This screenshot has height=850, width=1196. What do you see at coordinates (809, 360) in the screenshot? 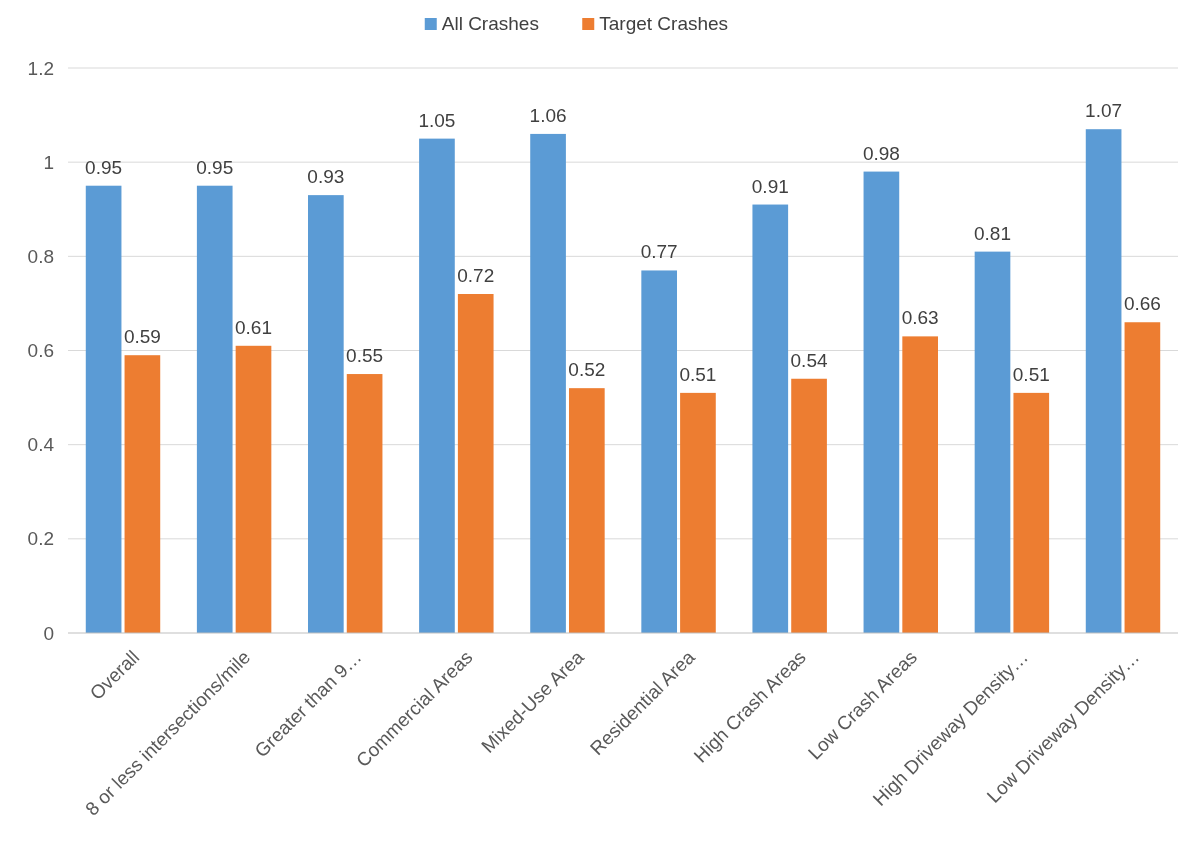
I see `data-label: 0.54` at bounding box center [809, 360].